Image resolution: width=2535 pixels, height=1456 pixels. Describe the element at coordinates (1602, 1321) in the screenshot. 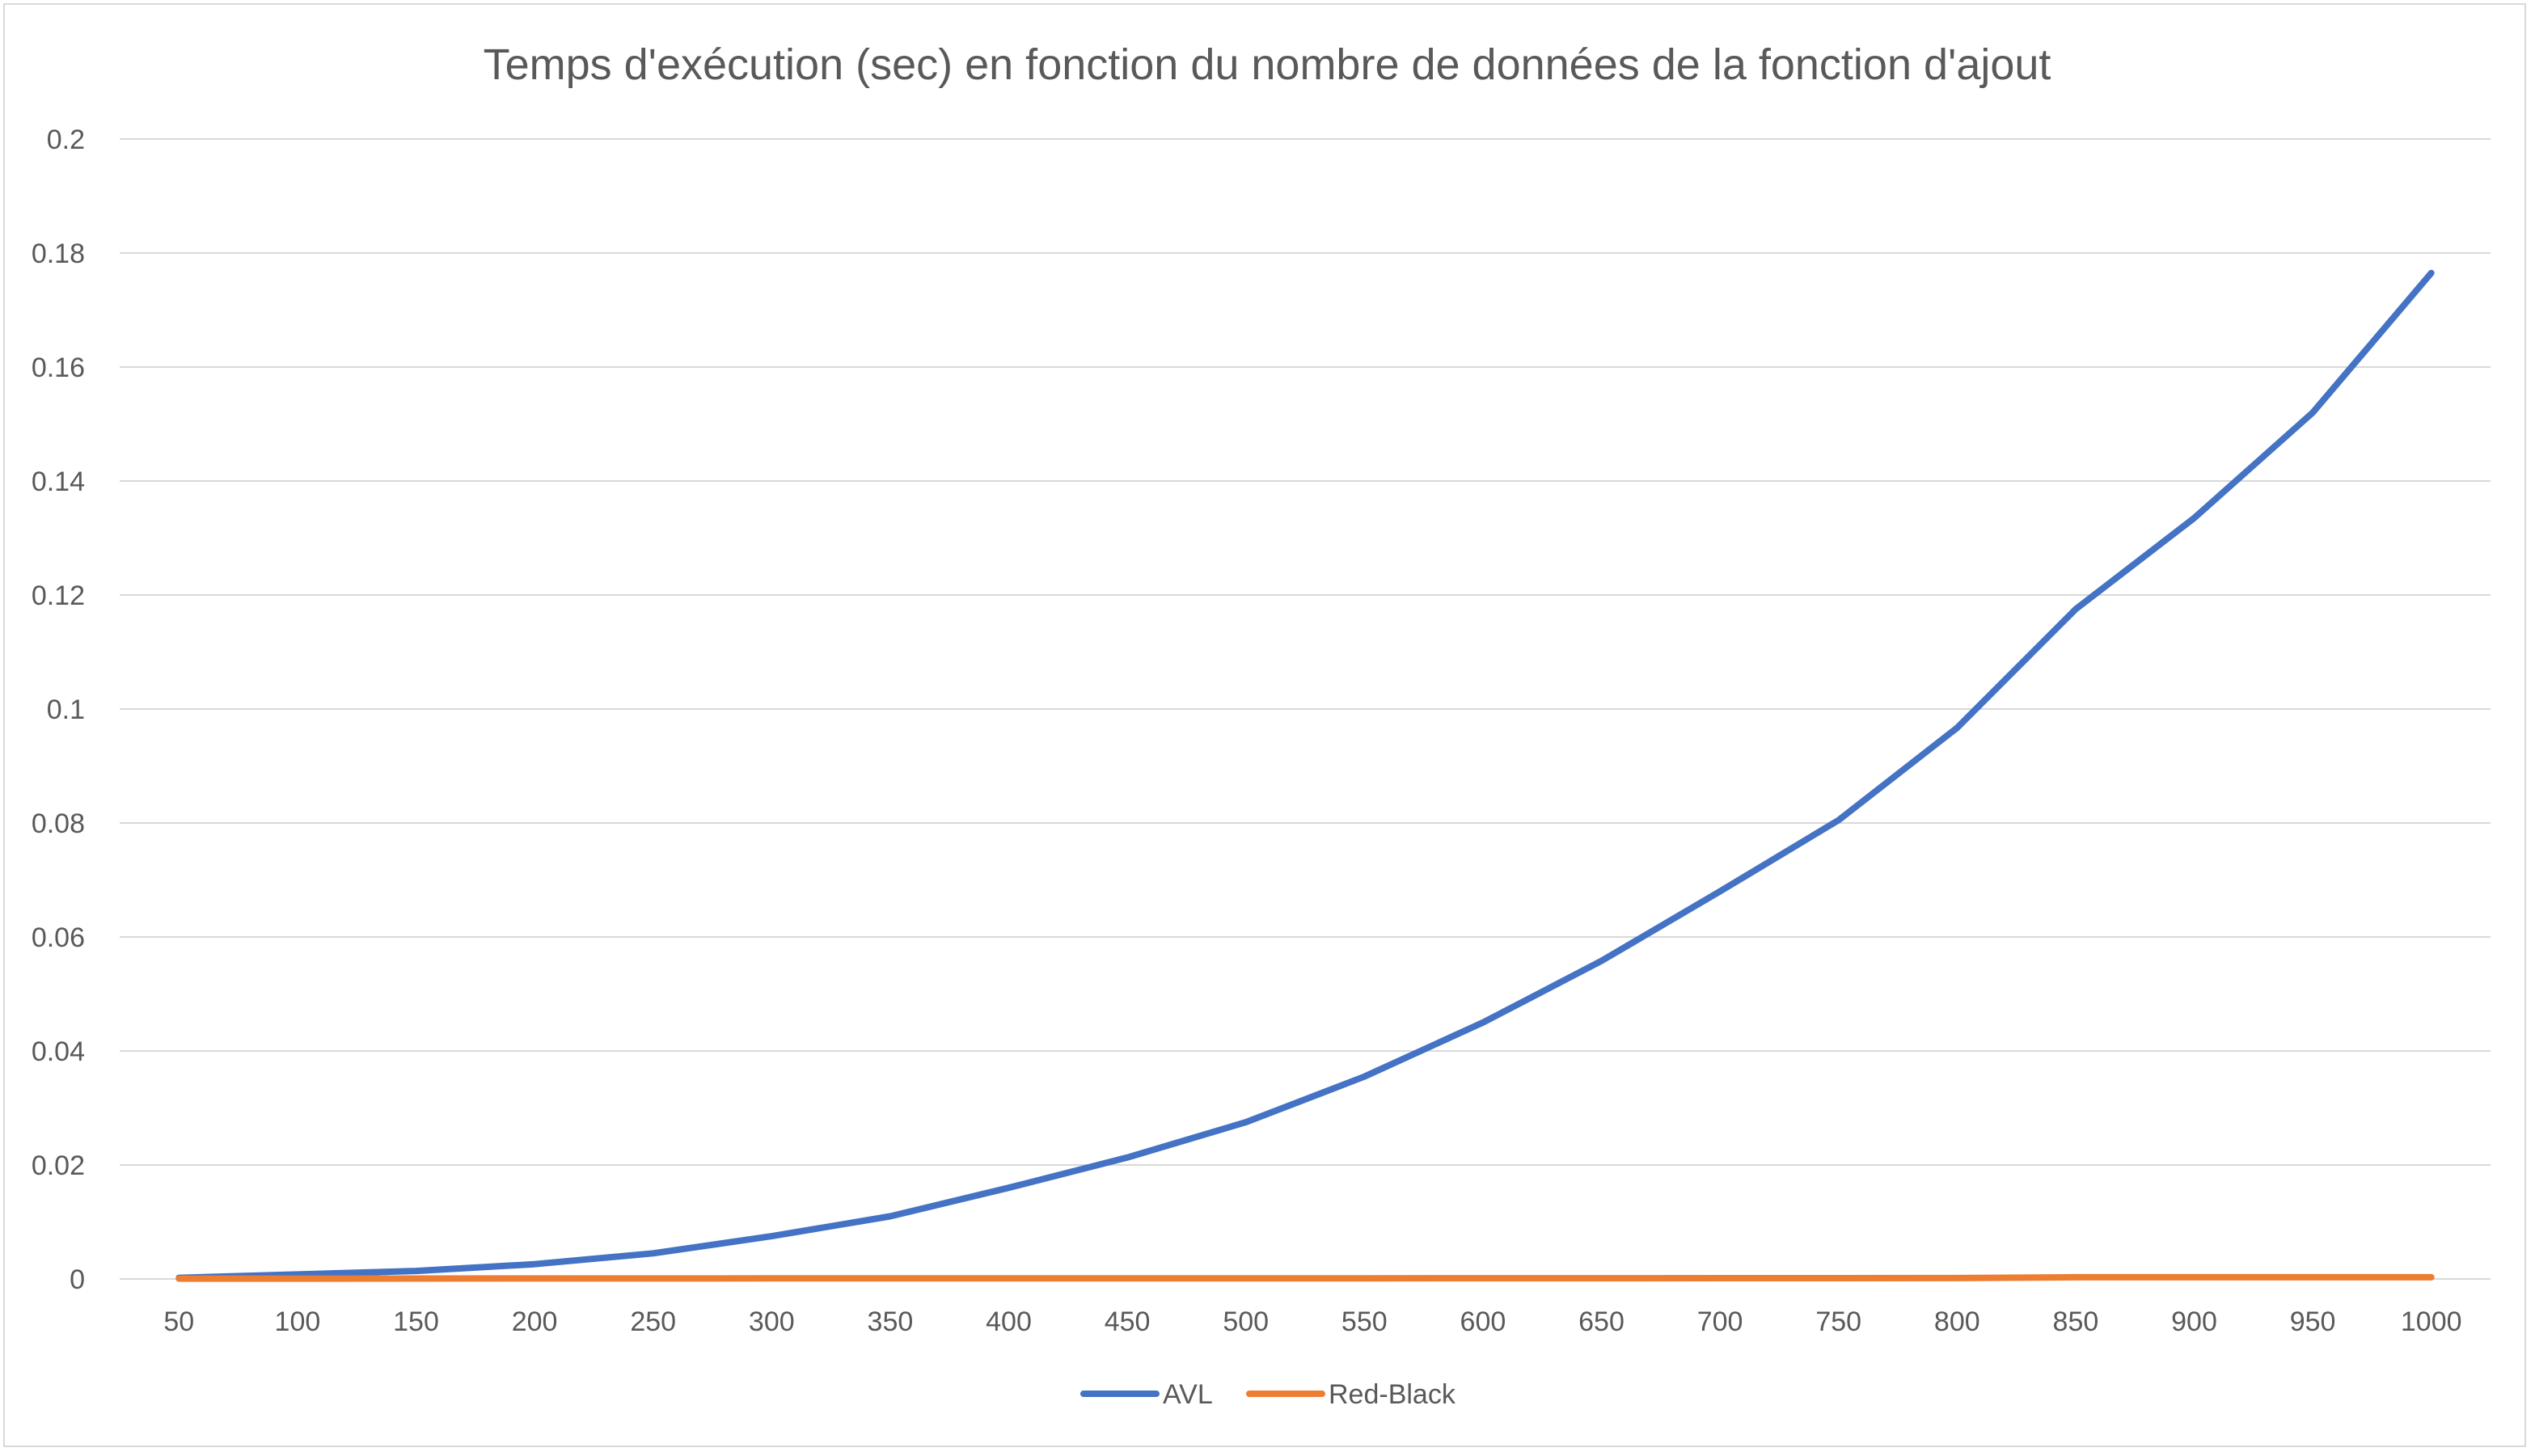

I see `x-tick-label: 650` at that location.